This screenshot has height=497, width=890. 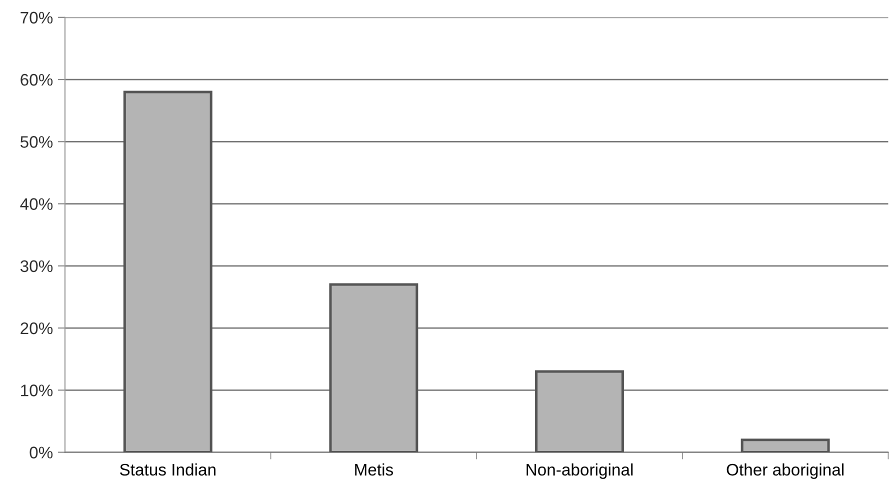 What do you see at coordinates (41, 452) in the screenshot?
I see `y-tick-label: 0%` at bounding box center [41, 452].